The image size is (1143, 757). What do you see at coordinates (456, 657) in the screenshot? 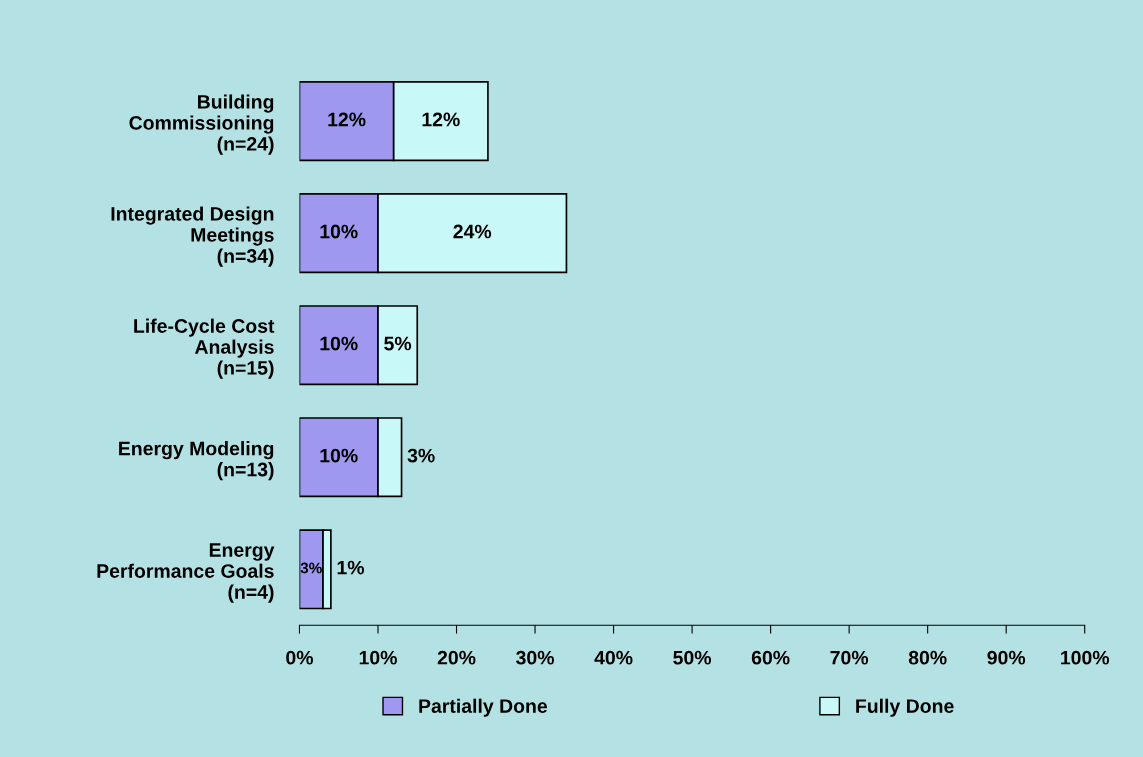
I see `x-tick-label: 20%` at bounding box center [456, 657].